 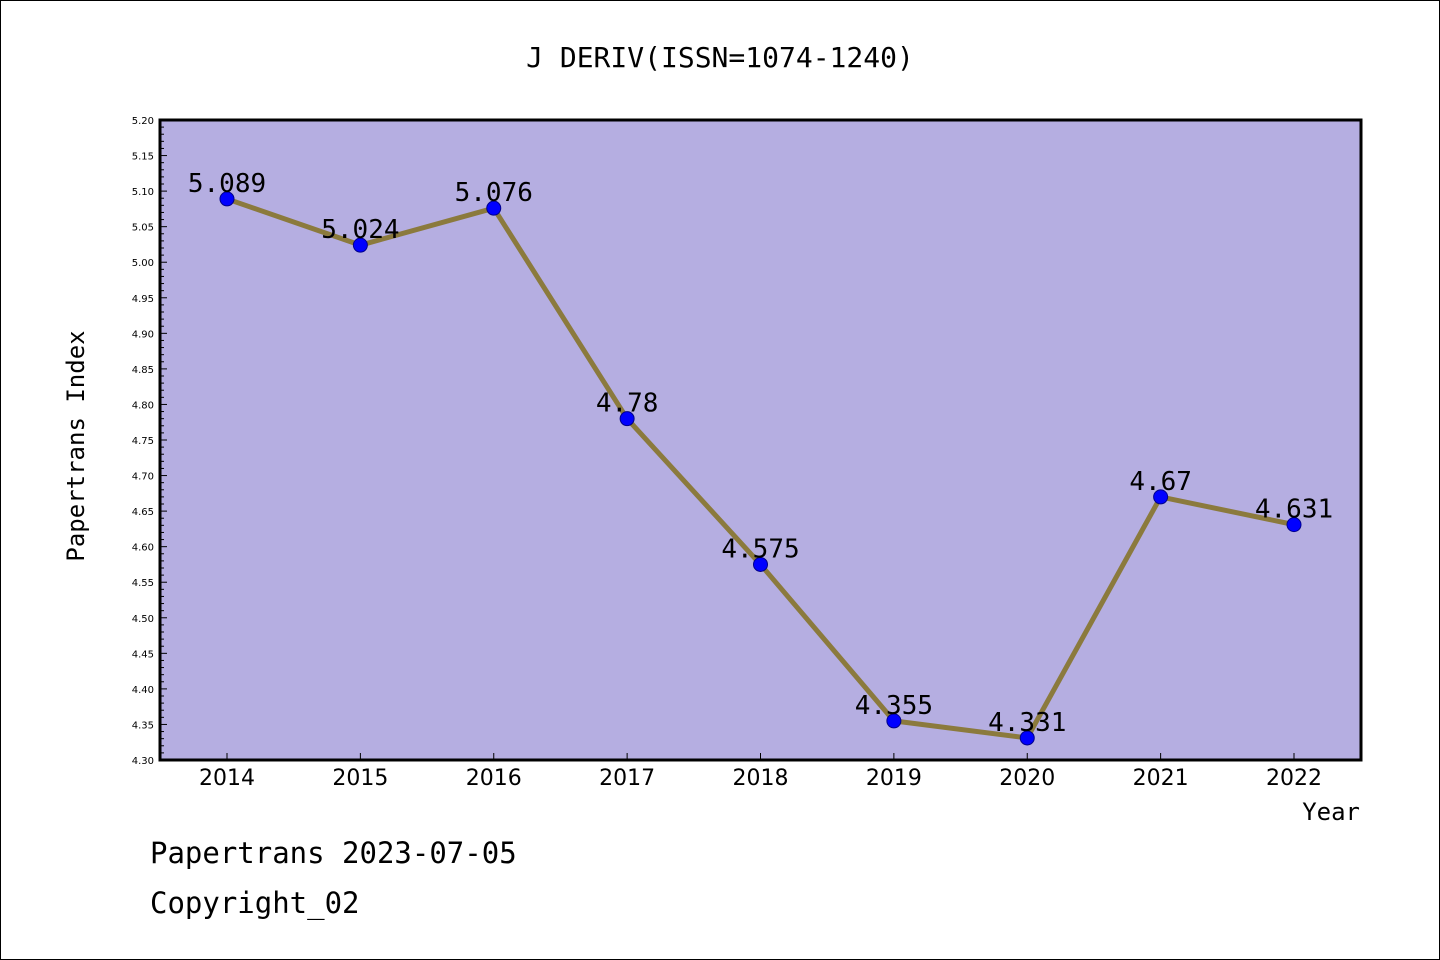 I want to click on data-label: 4.331, so click(x=1027, y=723).